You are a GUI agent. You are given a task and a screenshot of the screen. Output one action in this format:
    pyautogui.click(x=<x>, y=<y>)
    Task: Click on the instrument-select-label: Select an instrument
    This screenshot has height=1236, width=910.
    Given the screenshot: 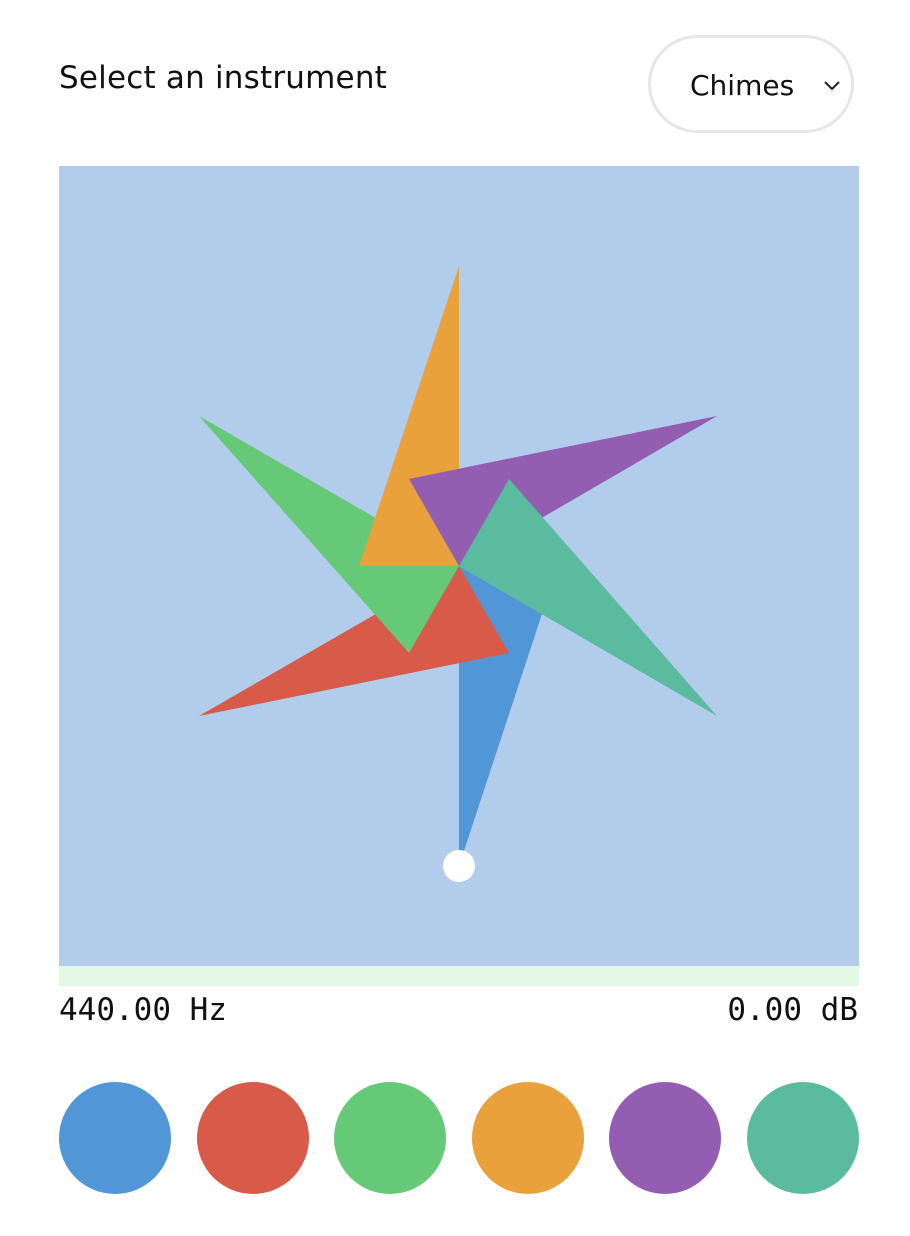 What is the action you would take?
    pyautogui.click(x=223, y=78)
    